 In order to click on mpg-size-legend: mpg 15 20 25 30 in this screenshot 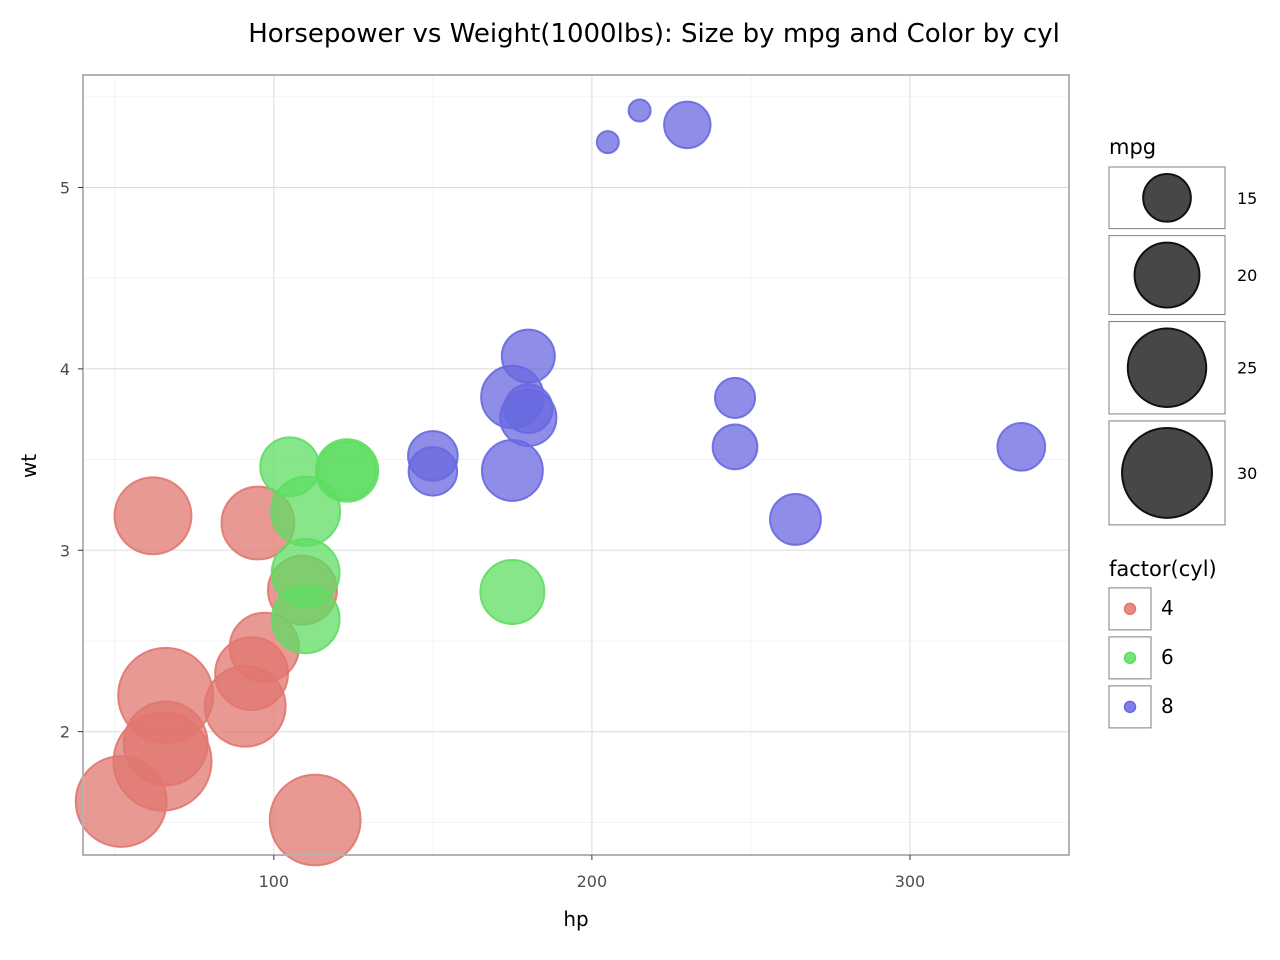, I will do `click(1182, 330)`.